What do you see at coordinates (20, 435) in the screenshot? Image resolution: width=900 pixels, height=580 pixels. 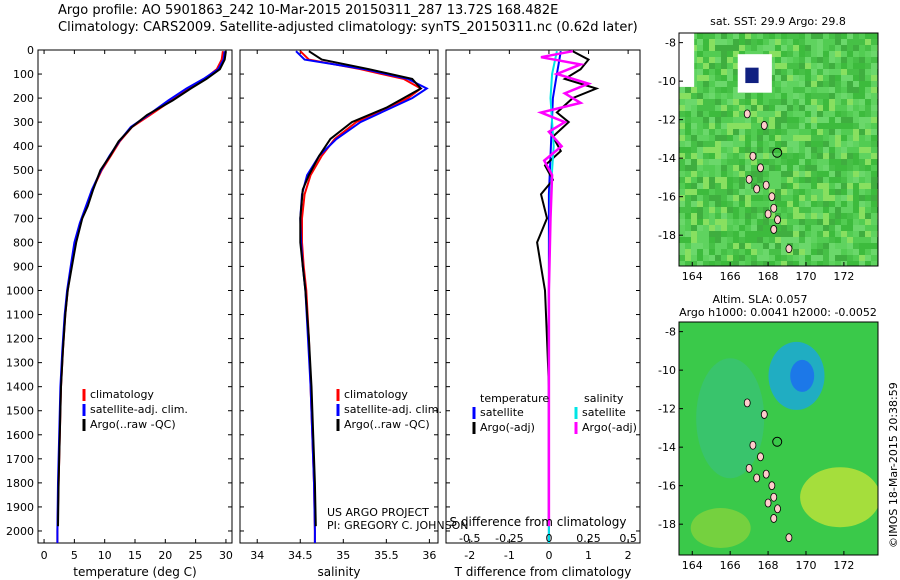 I see `depth-tick-label: 1600` at bounding box center [20, 435].